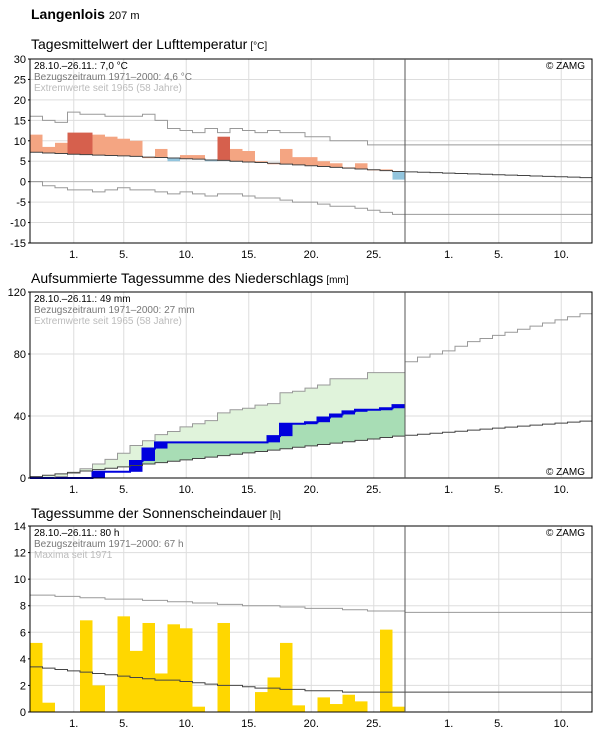 Image resolution: width=596 pixels, height=729 pixels. Describe the element at coordinates (20, 417) in the screenshot. I see `y-tick-label-1-2: 40` at that location.